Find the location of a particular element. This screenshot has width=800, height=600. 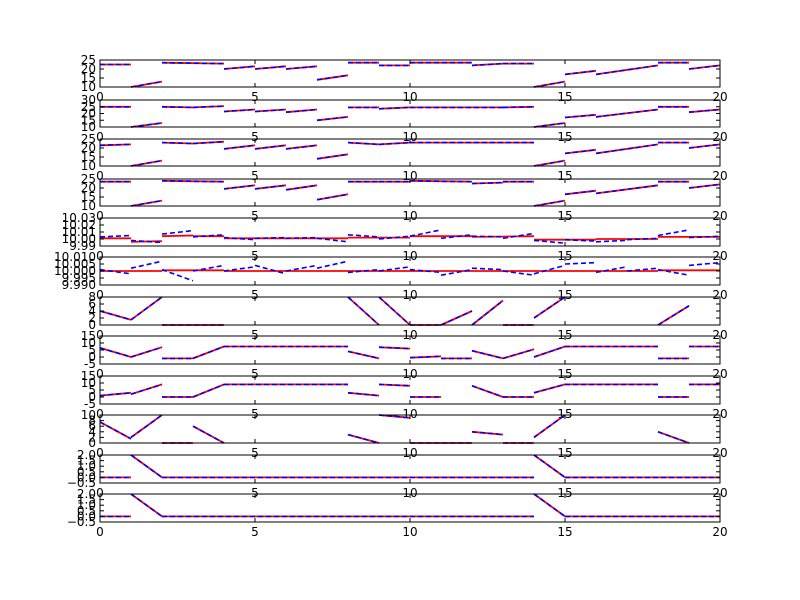

y-tick-label: 10.02 is located at coordinates (79, 225).